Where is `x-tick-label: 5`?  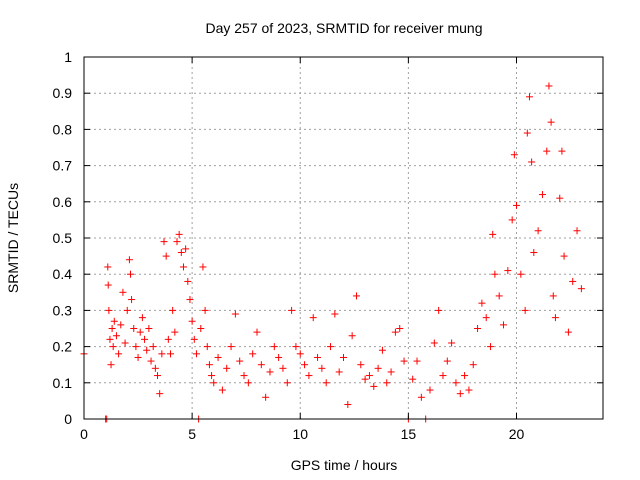 x-tick-label: 5 is located at coordinates (192, 434).